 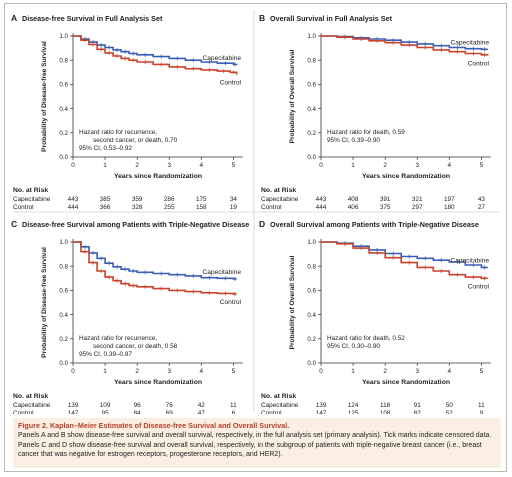 What do you see at coordinates (169, 199) in the screenshot?
I see `risk-table-cell: 286` at bounding box center [169, 199].